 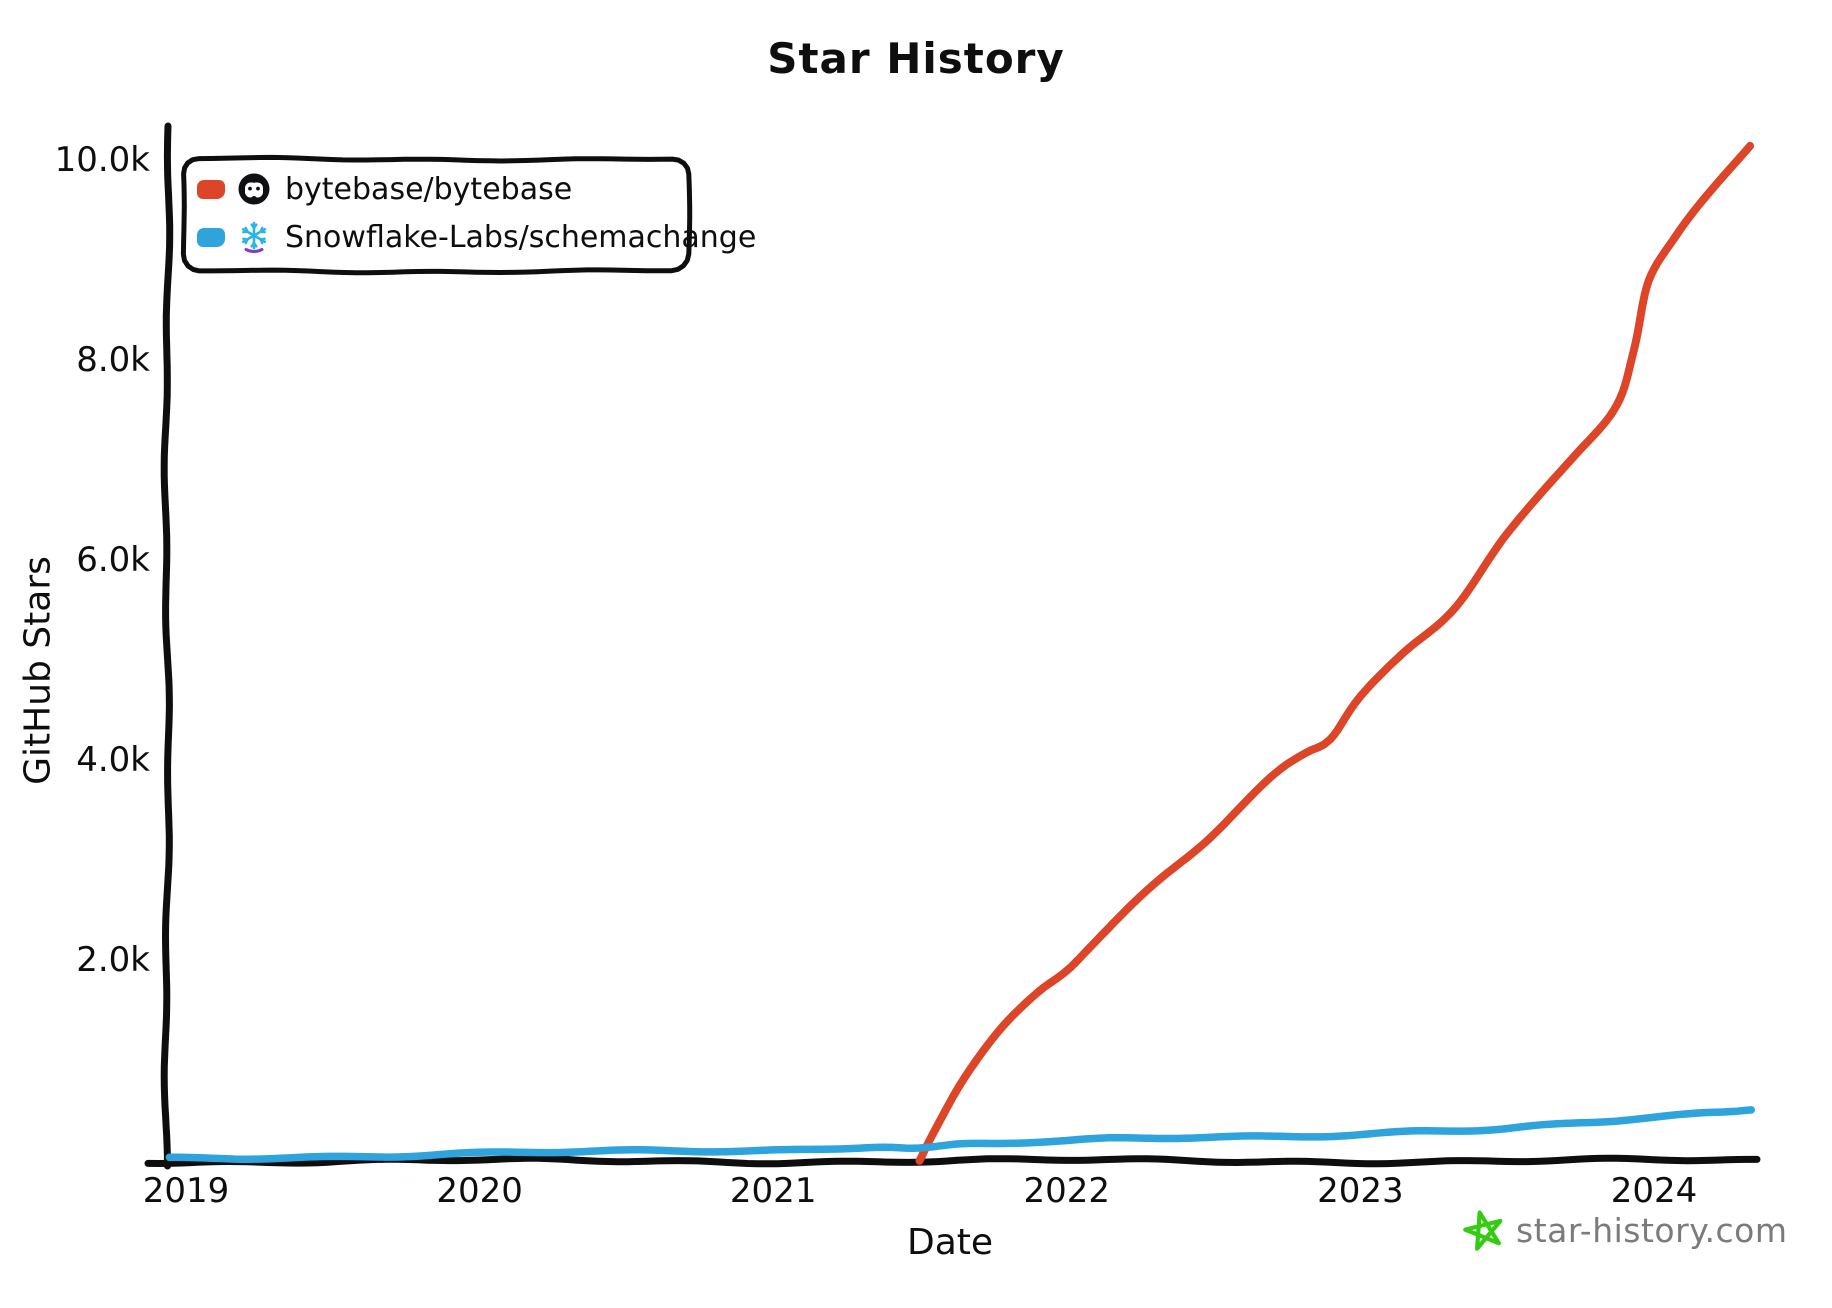 I want to click on y-tick-label: 8.0k, so click(x=113, y=360).